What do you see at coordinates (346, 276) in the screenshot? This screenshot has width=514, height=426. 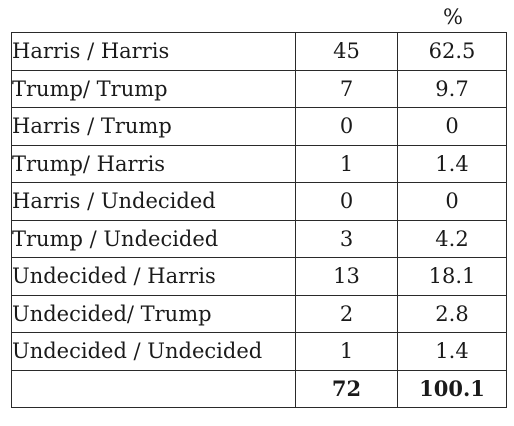 I see `row-count: 13` at bounding box center [346, 276].